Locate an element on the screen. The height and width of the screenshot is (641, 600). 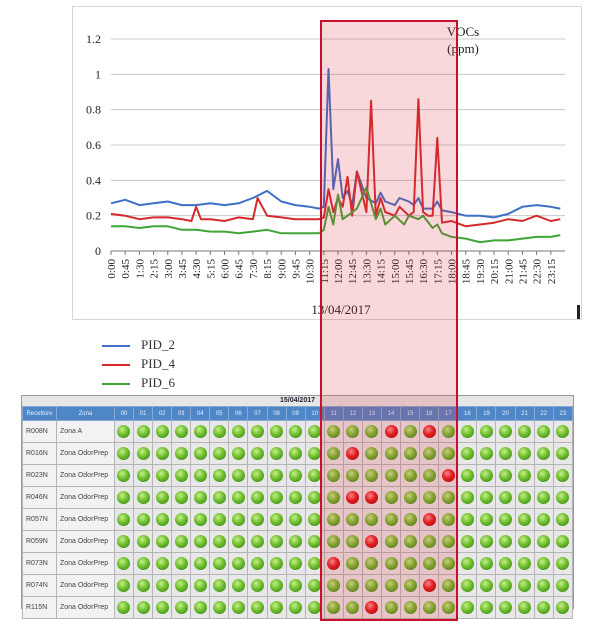
column-header-hour: 19 is located at coordinates (486, 413).